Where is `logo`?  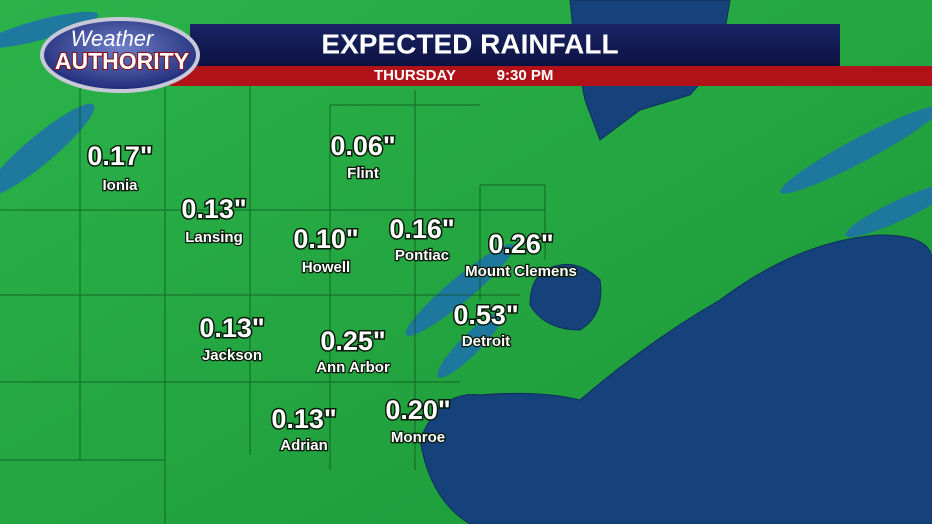
logo is located at coordinates (120, 55).